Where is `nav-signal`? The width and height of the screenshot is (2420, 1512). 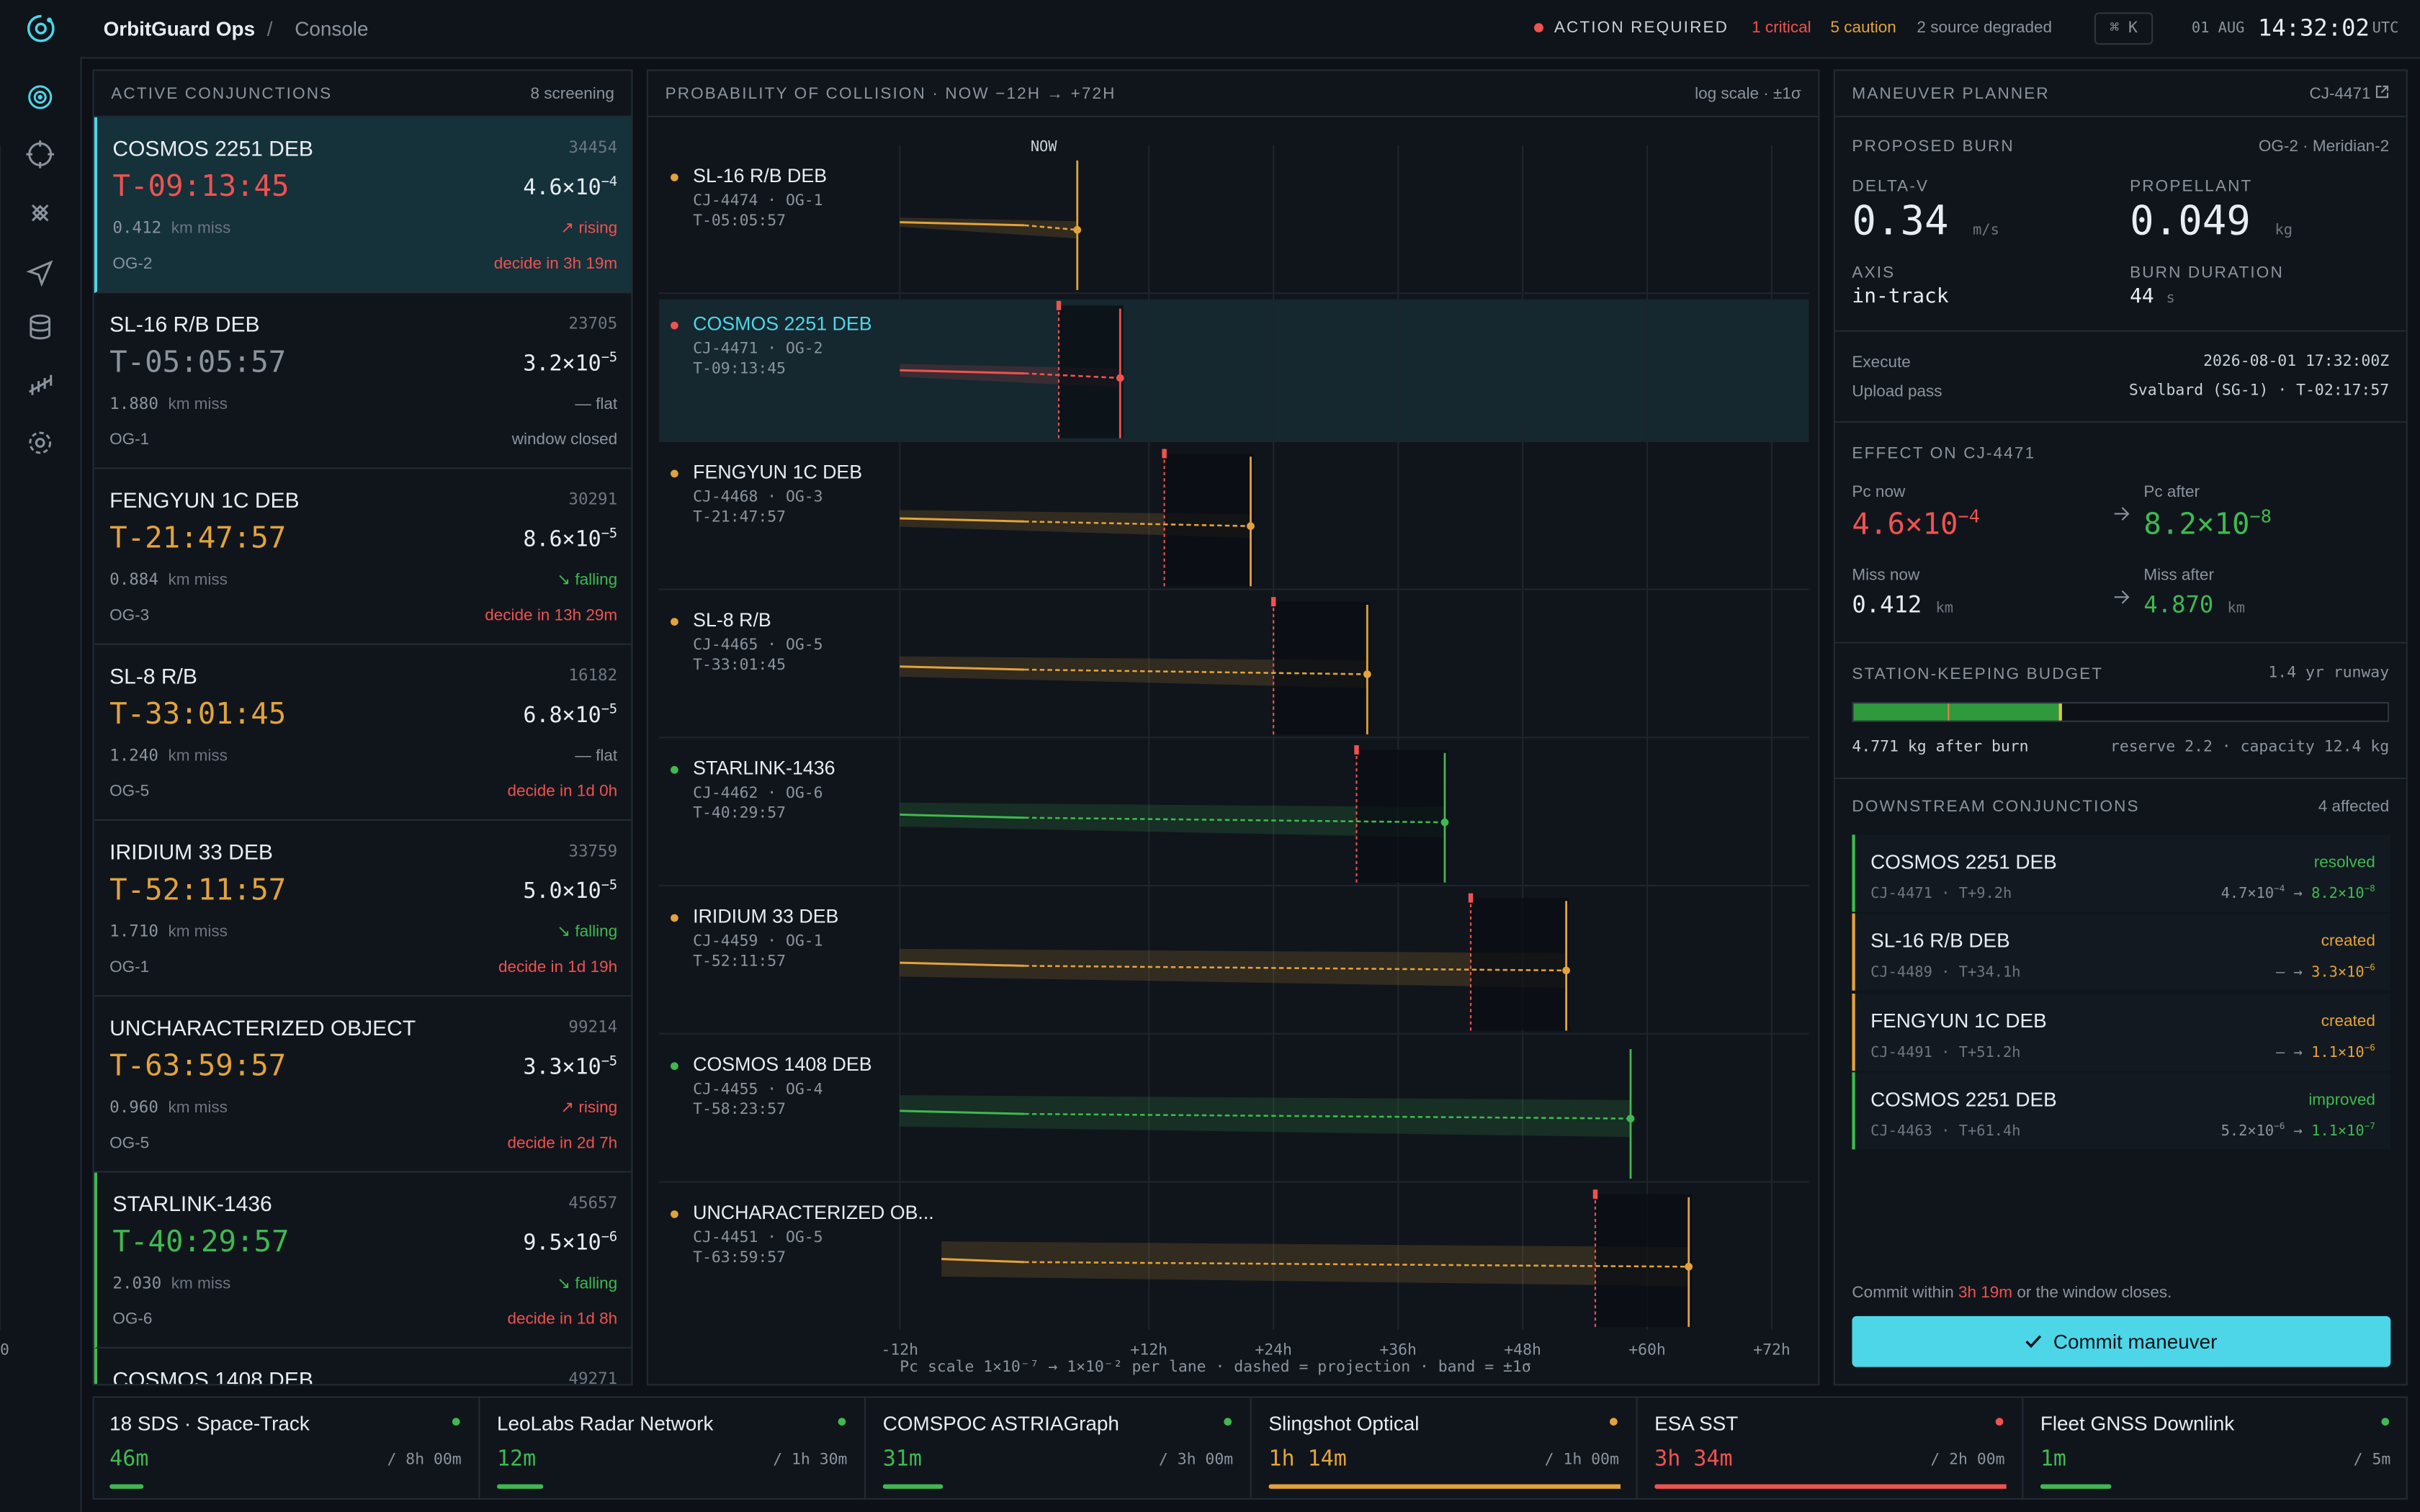
nav-signal is located at coordinates (40, 384).